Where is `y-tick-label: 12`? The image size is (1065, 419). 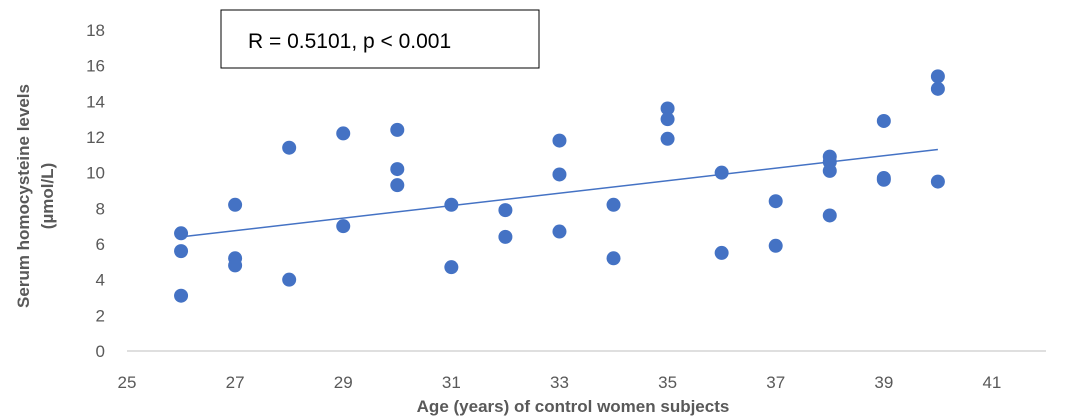 y-tick-label: 12 is located at coordinates (95, 137).